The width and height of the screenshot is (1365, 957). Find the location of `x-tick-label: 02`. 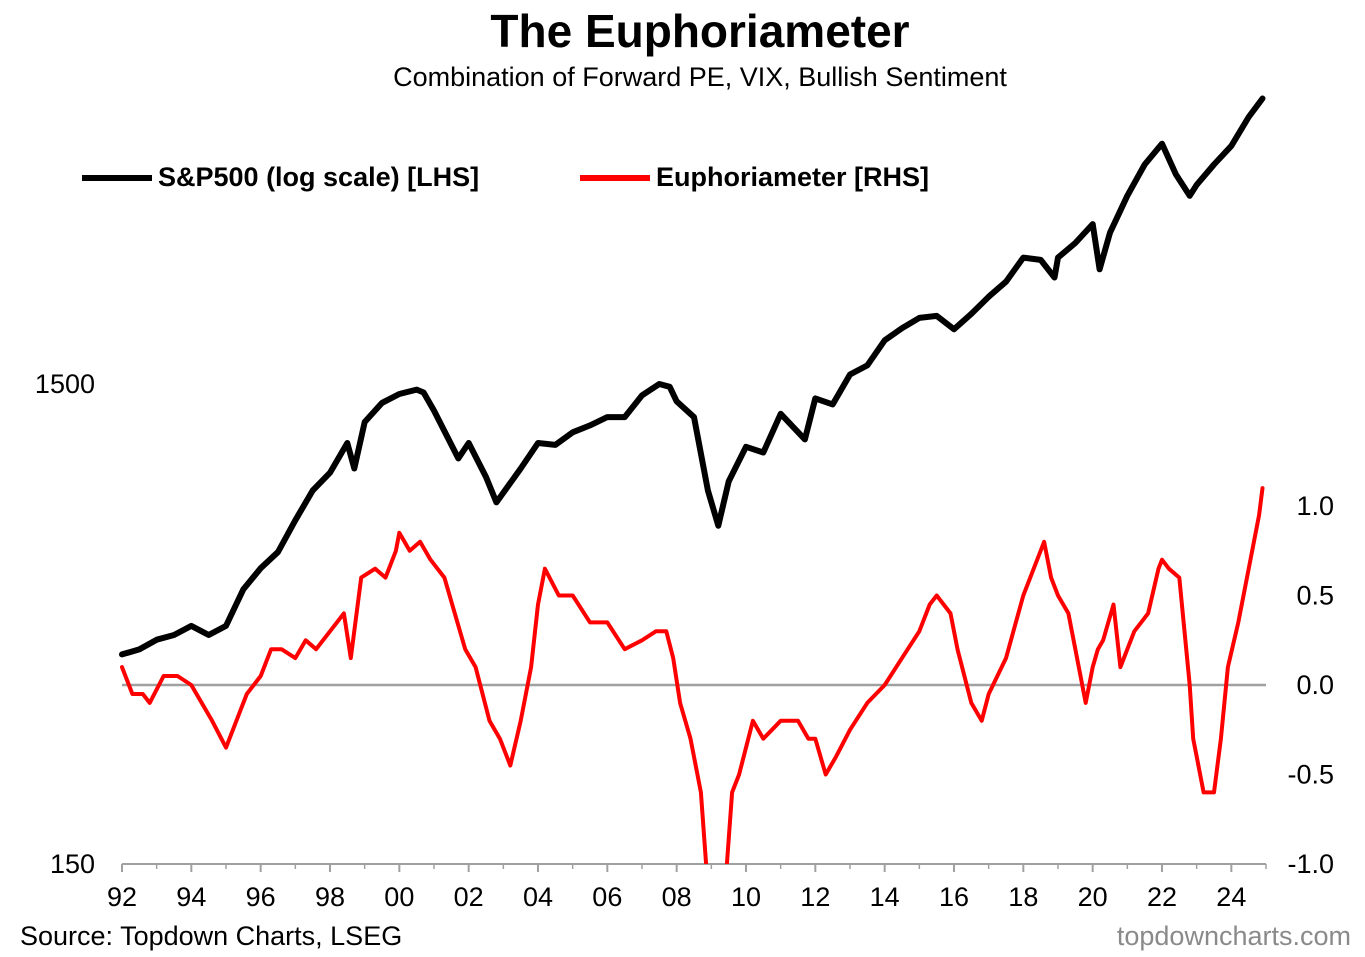

x-tick-label: 02 is located at coordinates (469, 897).